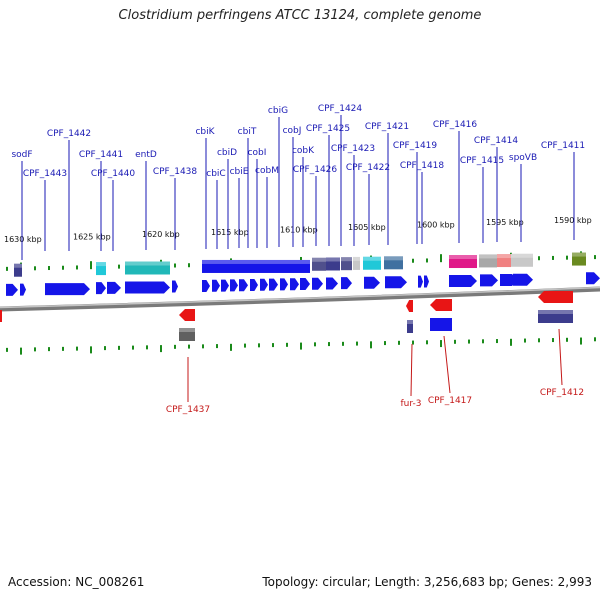 Image resolution: width=600 pixels, height=600 pixels. What do you see at coordinates (436, 225) in the screenshot?
I see `scale-label: 1600 kbp` at bounding box center [436, 225].